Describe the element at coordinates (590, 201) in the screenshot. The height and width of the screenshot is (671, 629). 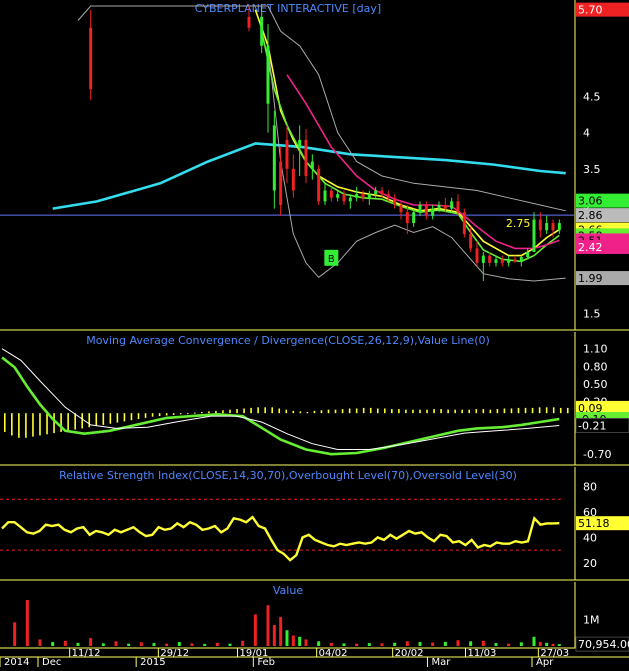
I see `price-value-tag-label: 3.06` at that location.